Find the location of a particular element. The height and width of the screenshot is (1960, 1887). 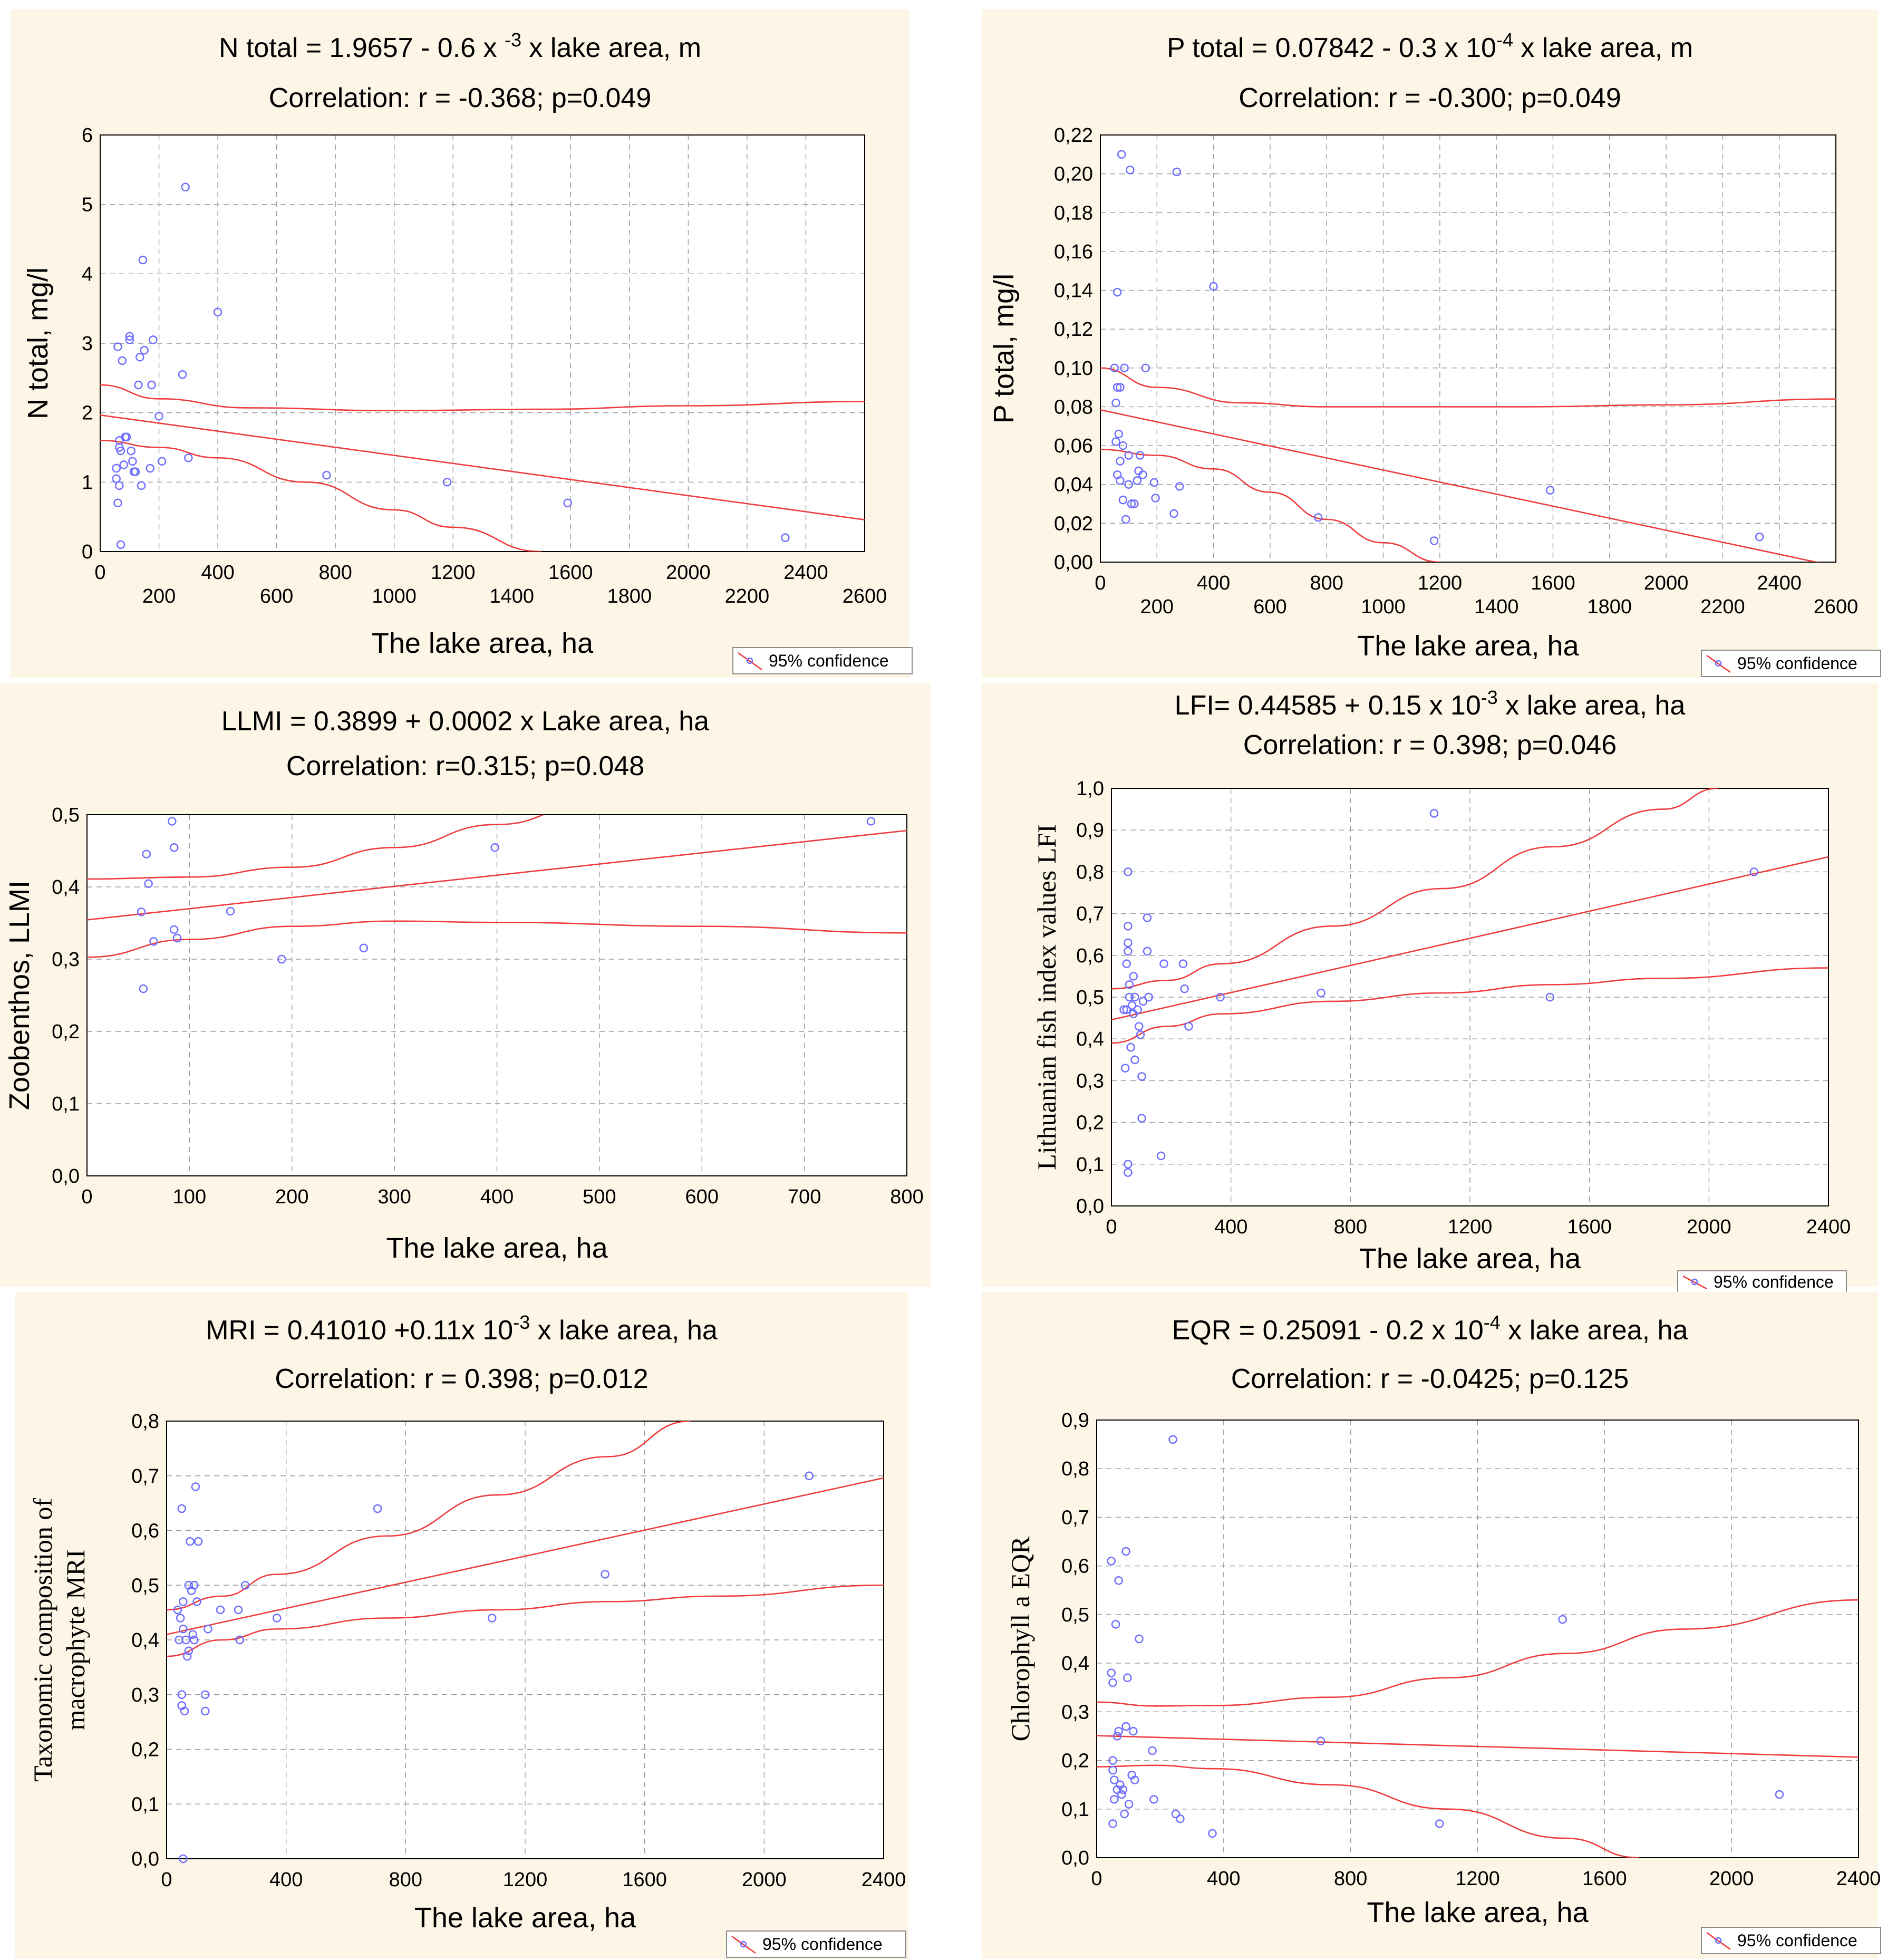

lfi-title-sup: -3 is located at coordinates (1489, 697).